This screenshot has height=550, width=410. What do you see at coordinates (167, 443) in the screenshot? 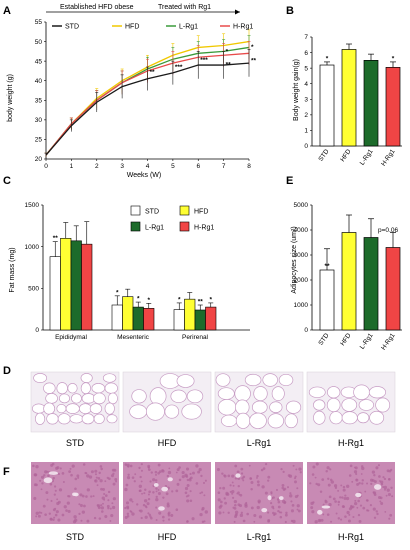
I see `histology-label: HFD` at bounding box center [167, 443].